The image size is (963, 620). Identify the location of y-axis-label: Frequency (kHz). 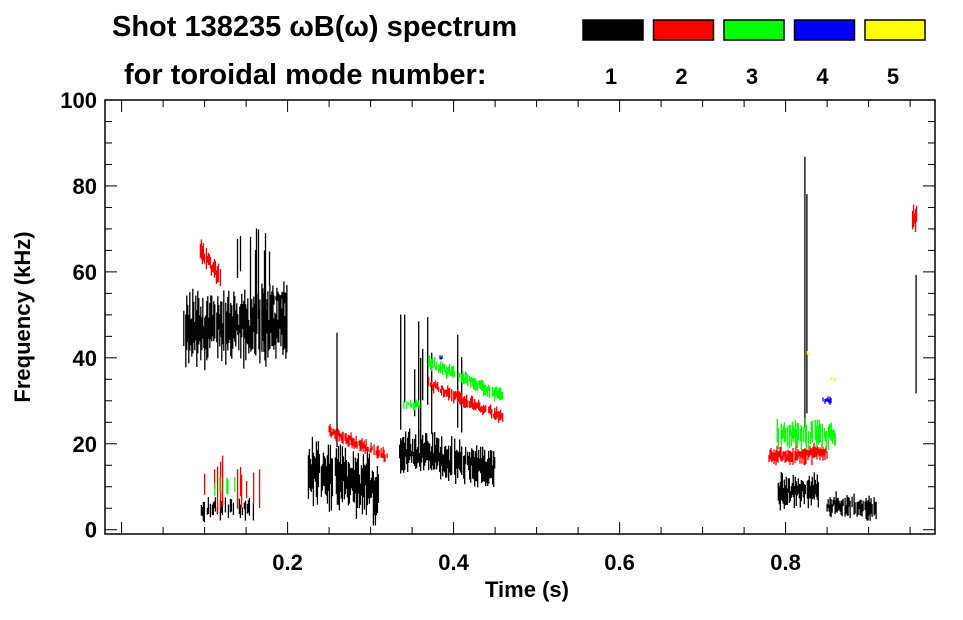
(22, 316).